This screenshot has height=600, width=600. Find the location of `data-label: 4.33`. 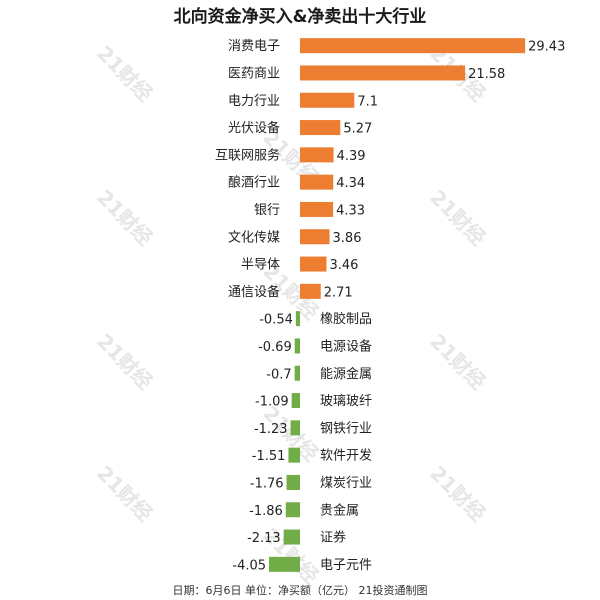

data-label: 4.33 is located at coordinates (350, 210).